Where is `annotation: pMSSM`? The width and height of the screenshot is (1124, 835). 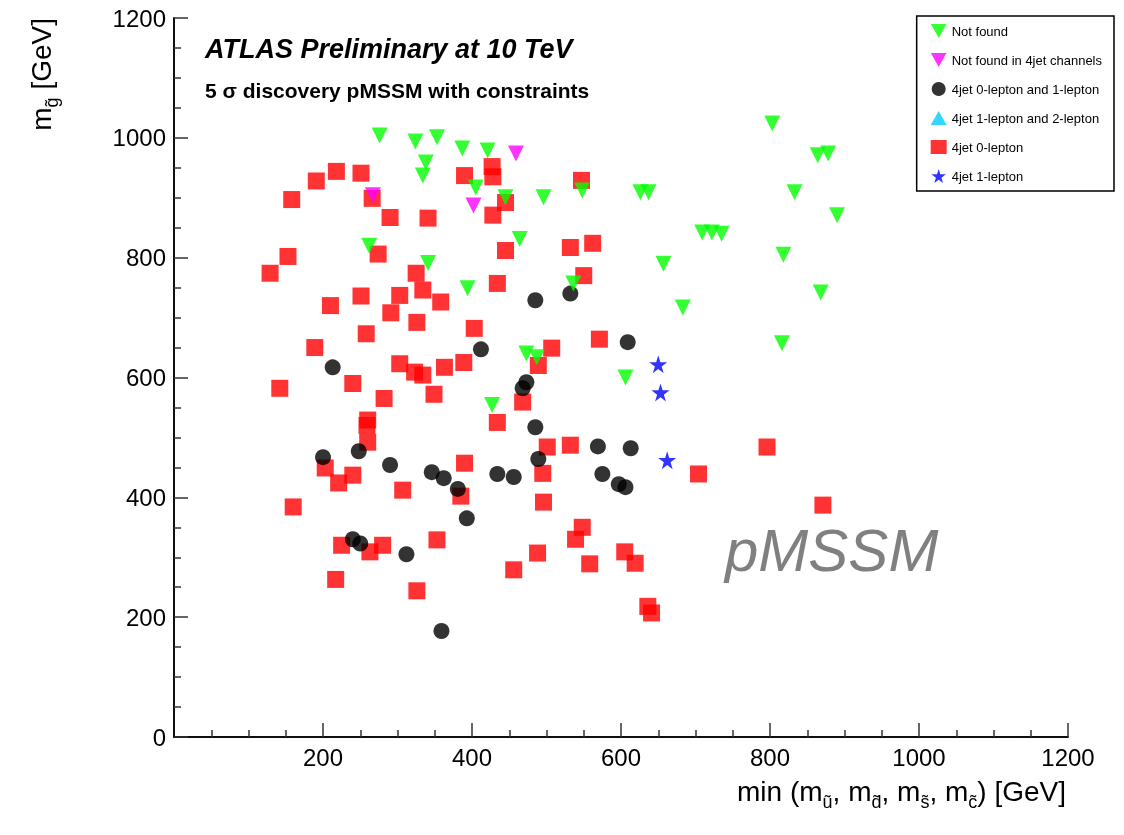
annotation: pMSSM is located at coordinates (831, 550).